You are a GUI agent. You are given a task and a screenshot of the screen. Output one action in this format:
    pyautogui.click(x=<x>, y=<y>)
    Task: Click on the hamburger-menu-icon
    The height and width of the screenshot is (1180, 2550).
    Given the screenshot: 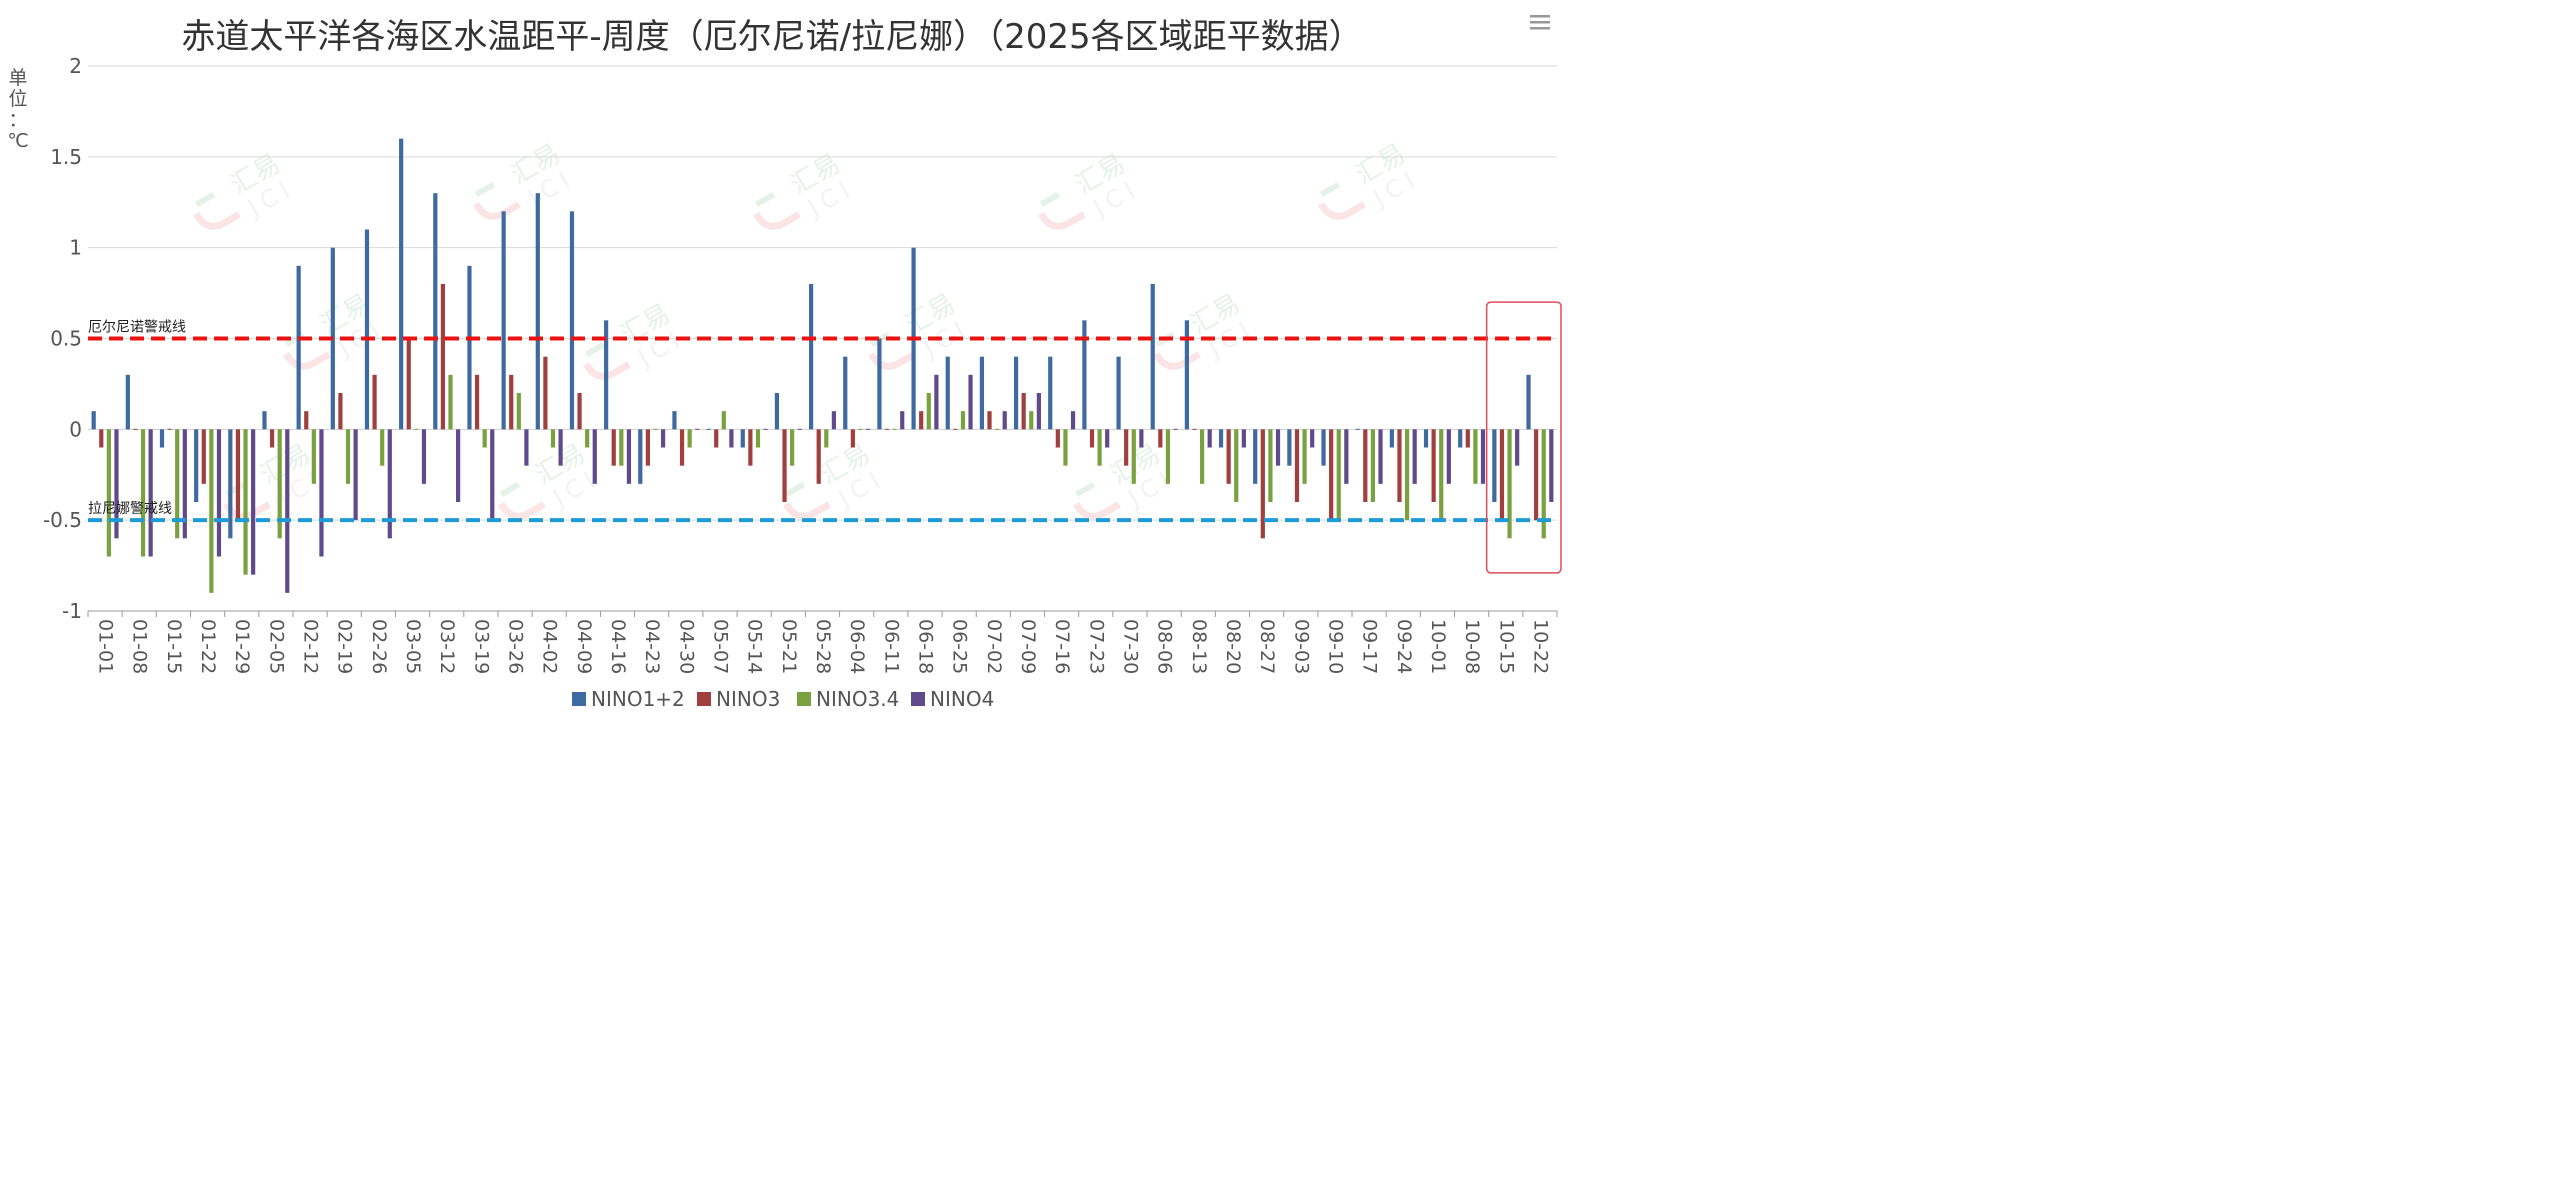 What is the action you would take?
    pyautogui.click(x=1539, y=23)
    